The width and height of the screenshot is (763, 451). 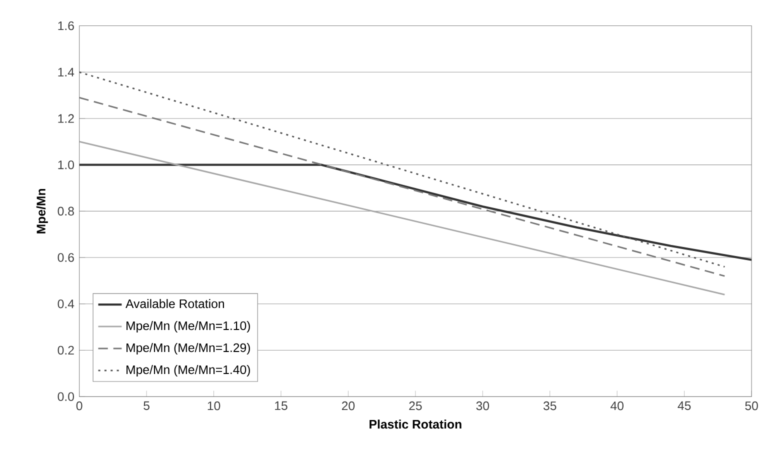 I want to click on legend-label: Mpe/Mn (Me/Mn=1.40), so click(x=188, y=370).